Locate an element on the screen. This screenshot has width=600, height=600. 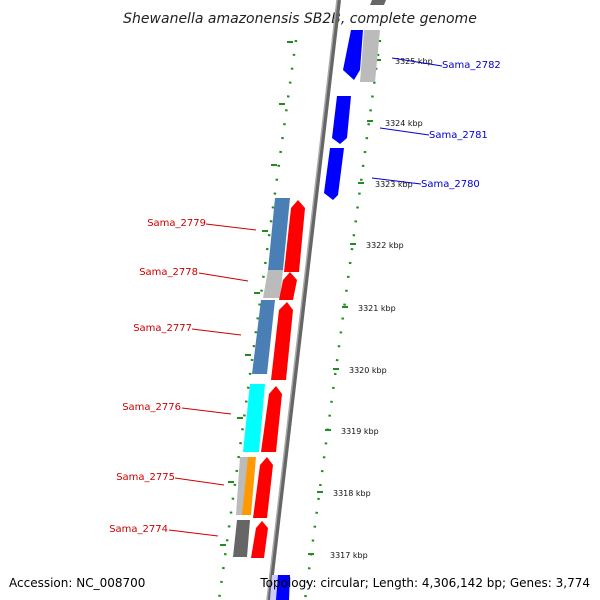
kbp-label: 3319 kbp is located at coordinates (360, 431).